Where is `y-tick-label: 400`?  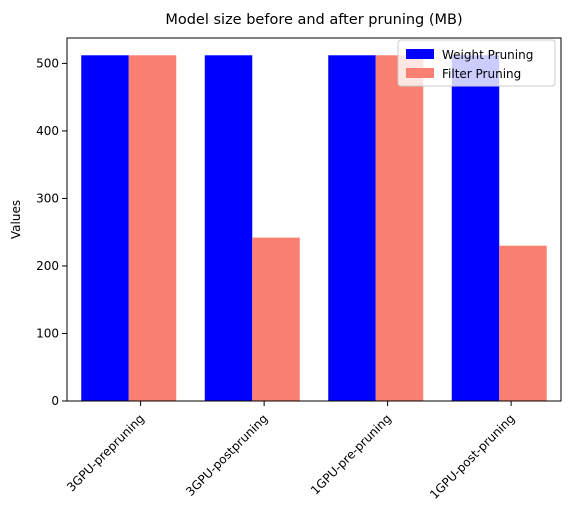
y-tick-label: 400 is located at coordinates (47, 131).